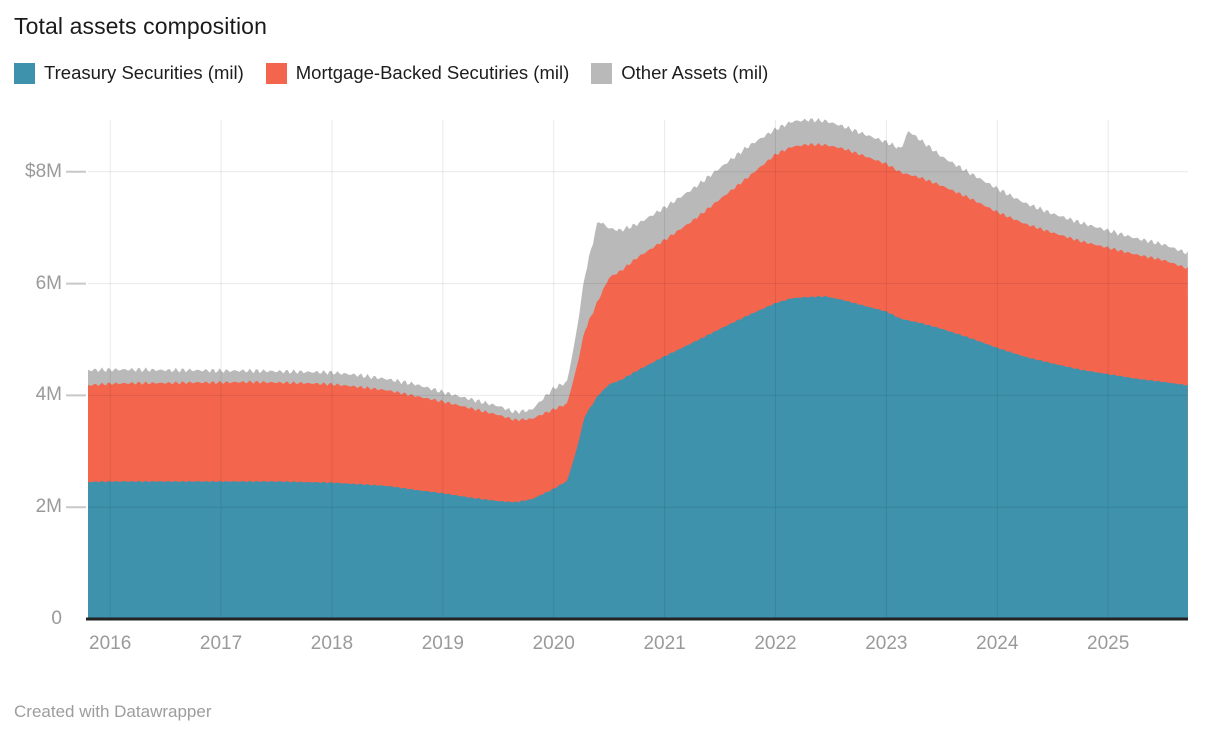  What do you see at coordinates (113, 711) in the screenshot?
I see `datawrapper-credit-link: Created with Datawrapper` at bounding box center [113, 711].